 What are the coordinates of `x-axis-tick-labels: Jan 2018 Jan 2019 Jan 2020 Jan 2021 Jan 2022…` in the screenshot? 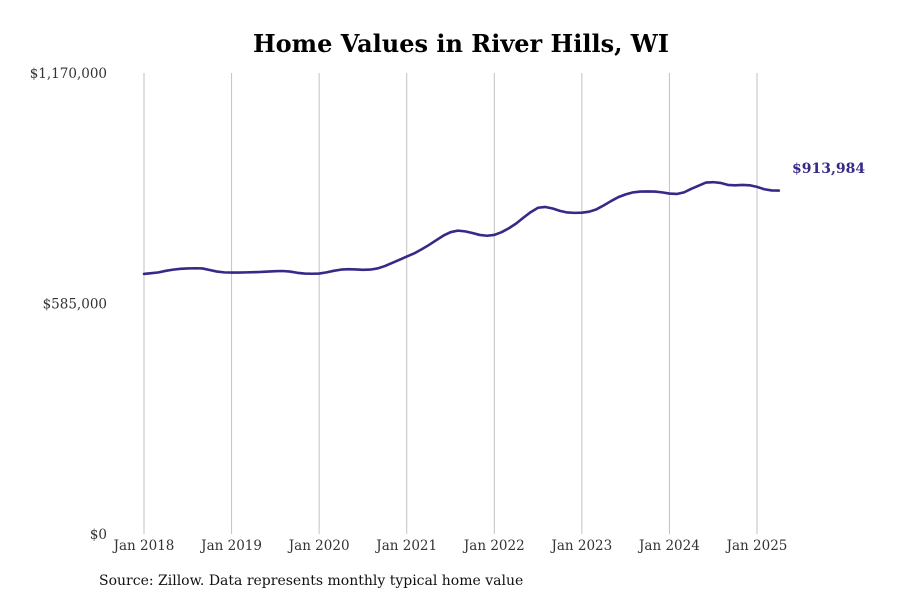 It's located at (450, 546).